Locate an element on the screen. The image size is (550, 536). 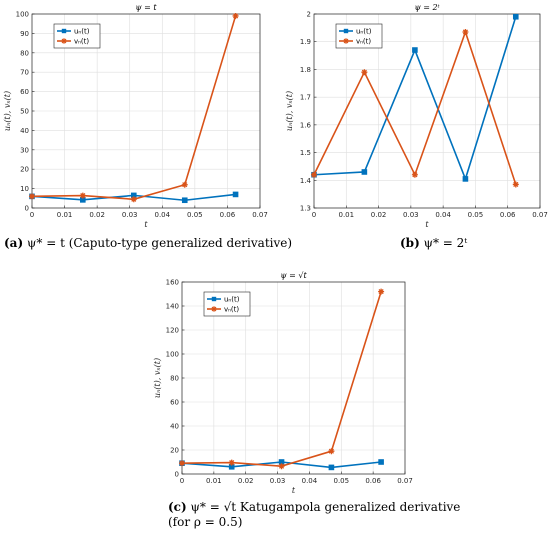
caption-b: (b) ψ* = 2ᵗ is located at coordinates (433, 243).